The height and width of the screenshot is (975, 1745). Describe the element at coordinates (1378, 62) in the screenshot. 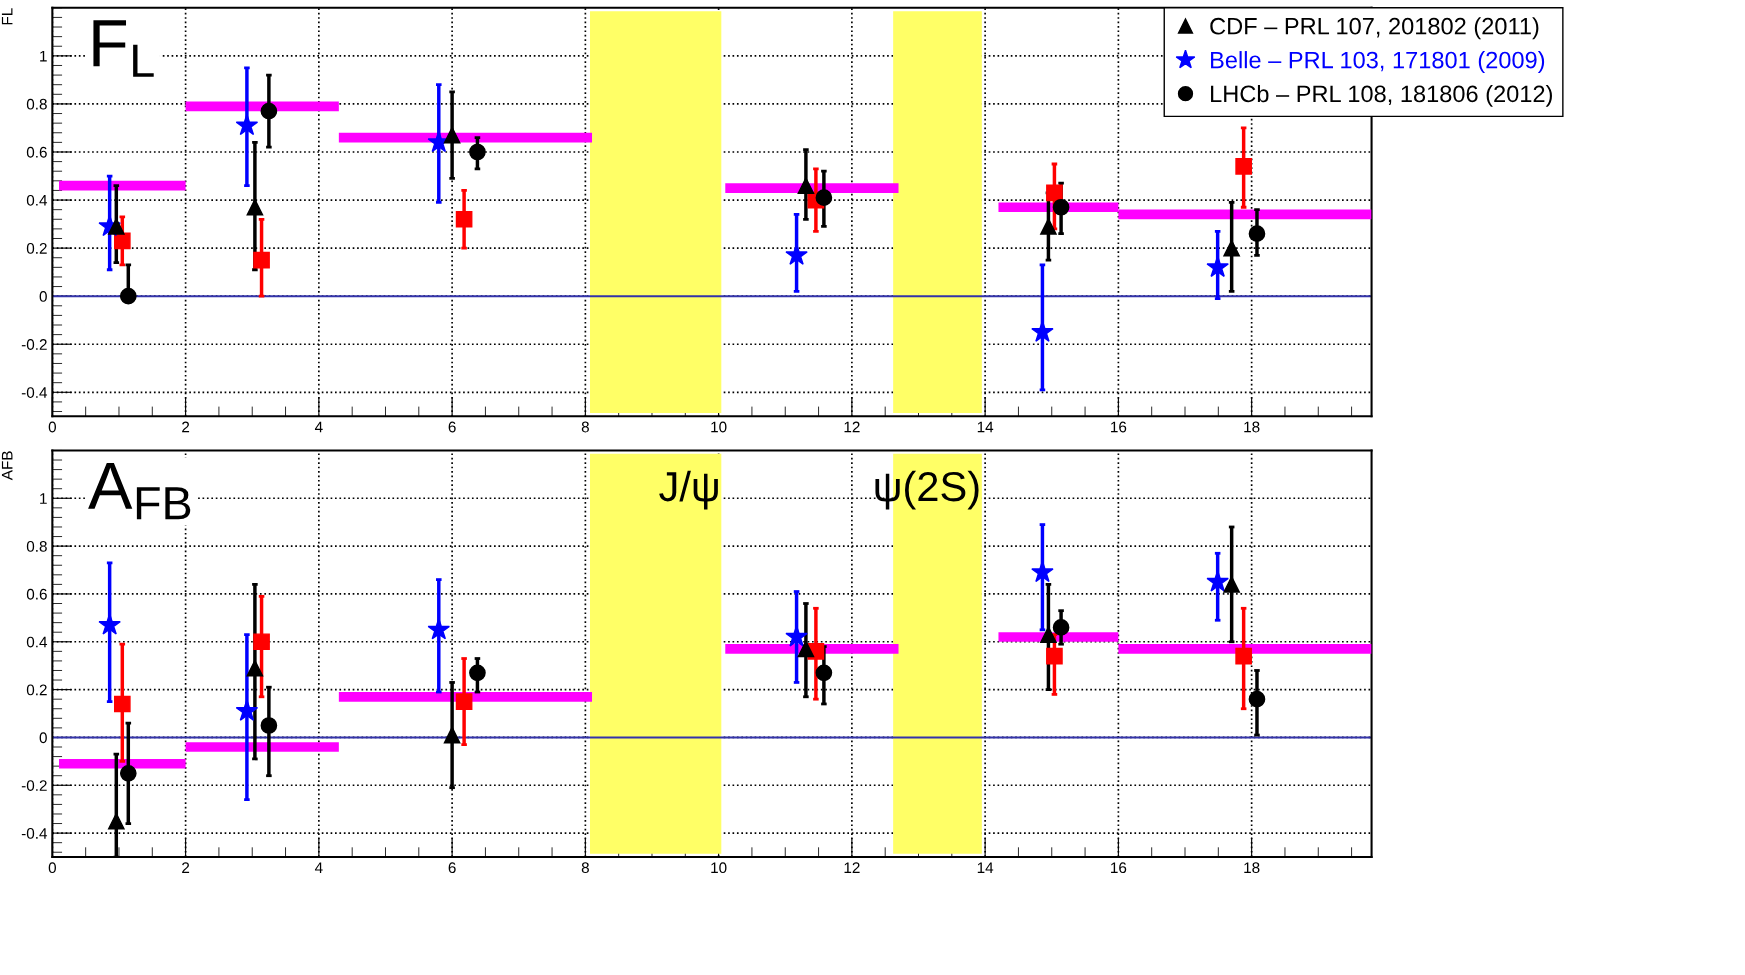

I see `legend-label: Belle – PRL 103, 171801 (2009)` at that location.